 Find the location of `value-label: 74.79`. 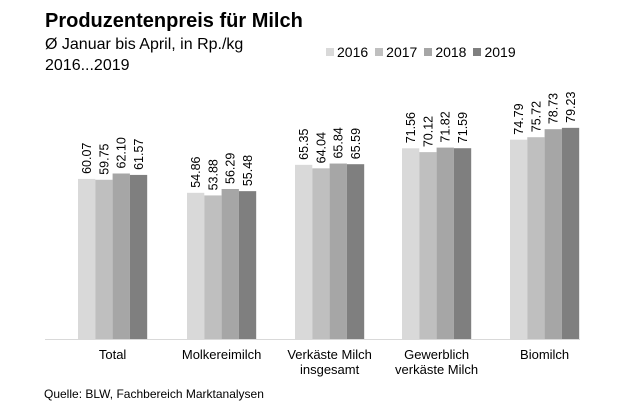

value-label: 74.79 is located at coordinates (519, 118).